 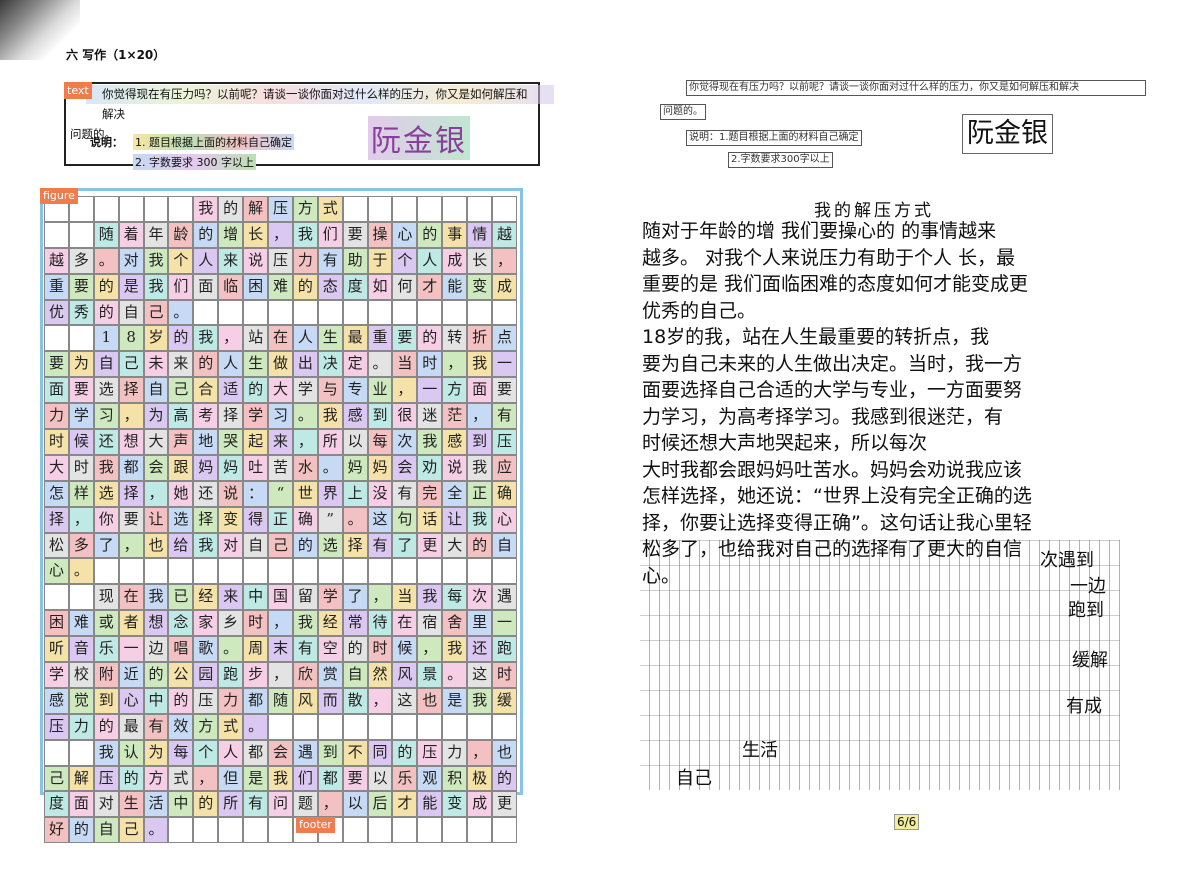 I want to click on grid-cell: 乐, so click(x=106, y=649).